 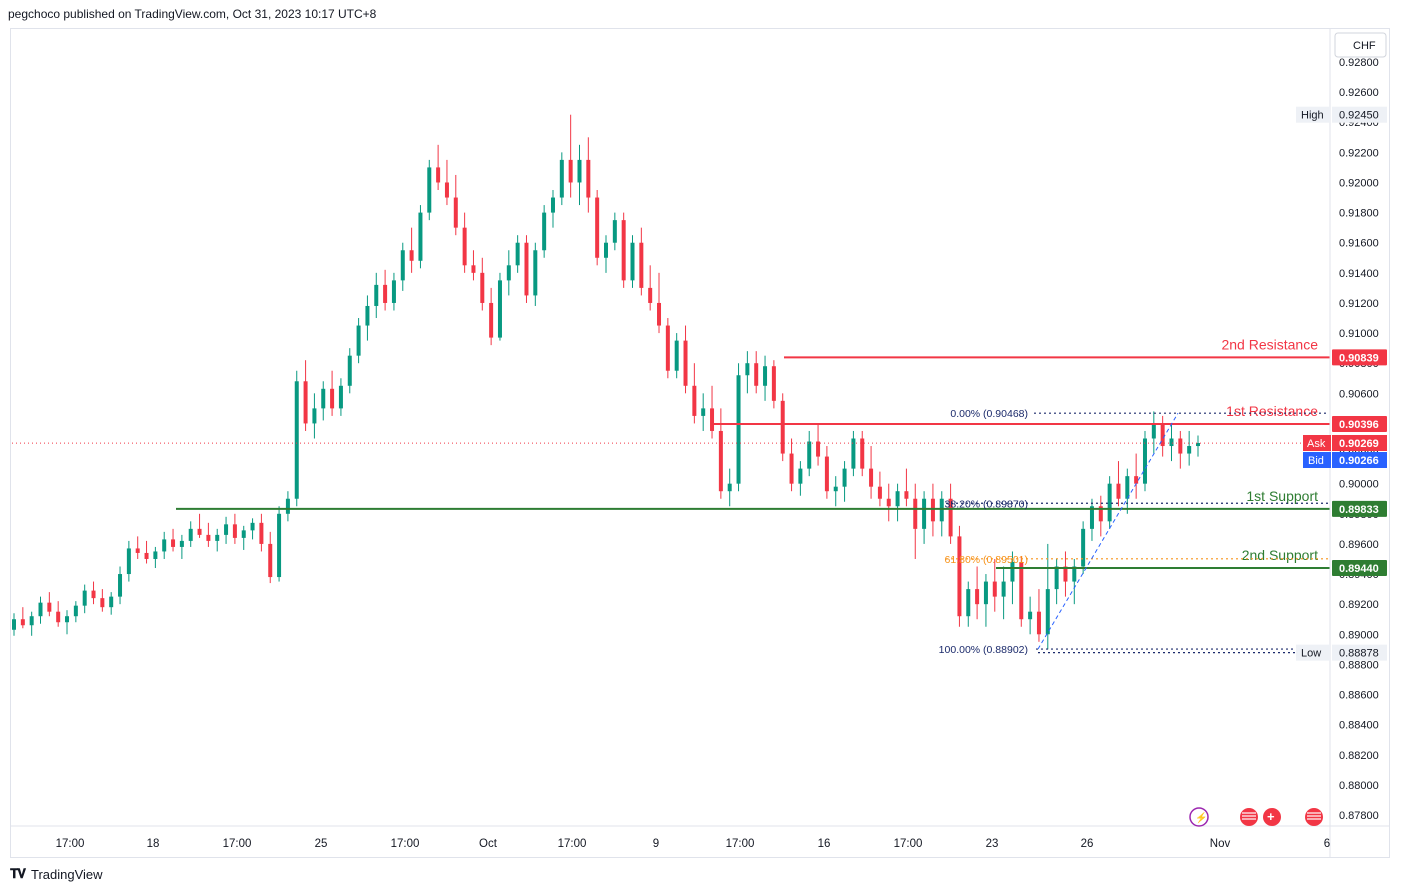 I want to click on bid-tag, so click(x=1317, y=460).